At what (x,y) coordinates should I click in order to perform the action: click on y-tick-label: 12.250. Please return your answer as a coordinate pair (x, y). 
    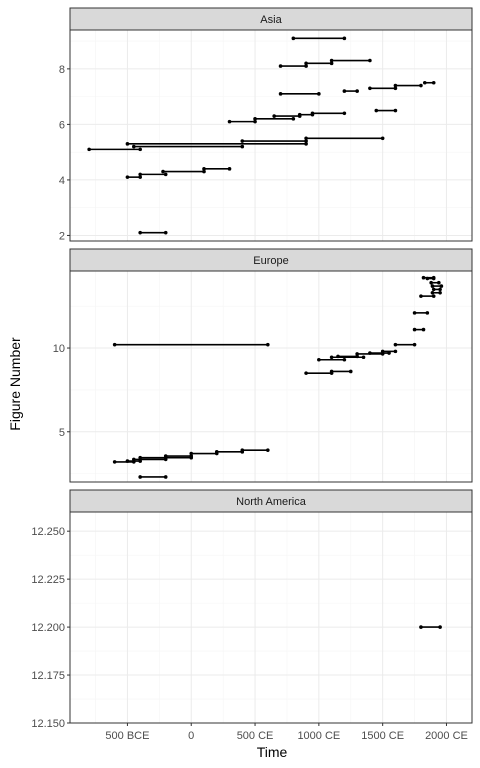
    Looking at the image, I should click on (48, 532).